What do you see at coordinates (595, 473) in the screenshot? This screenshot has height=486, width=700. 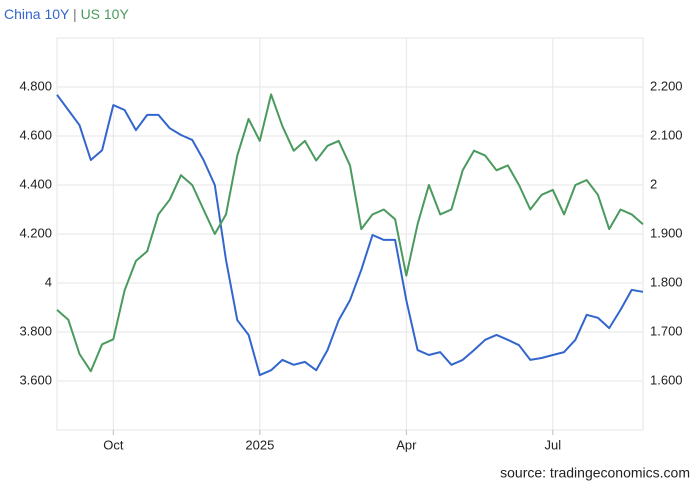 I see `source: source: tradingeconomics.com` at bounding box center [595, 473].